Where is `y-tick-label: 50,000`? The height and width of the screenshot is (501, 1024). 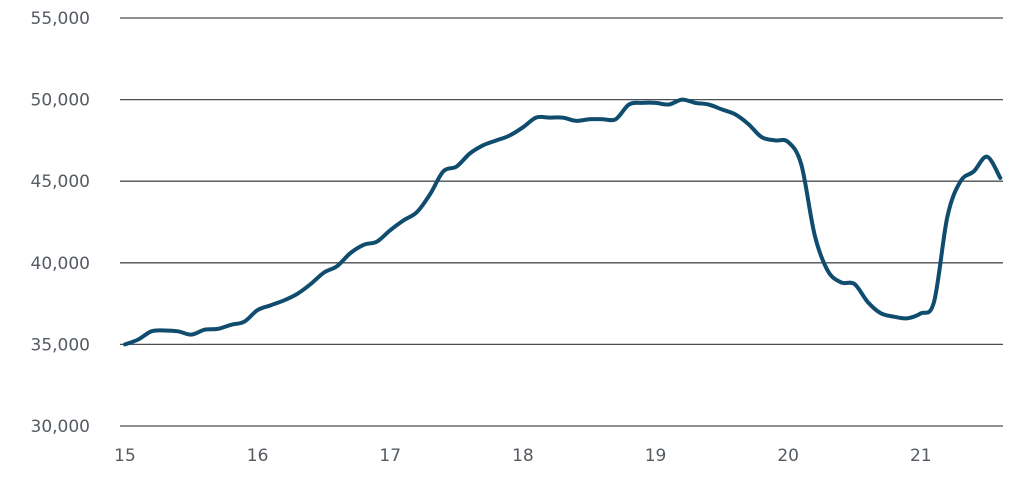
y-tick-label: 50,000 is located at coordinates (60, 101).